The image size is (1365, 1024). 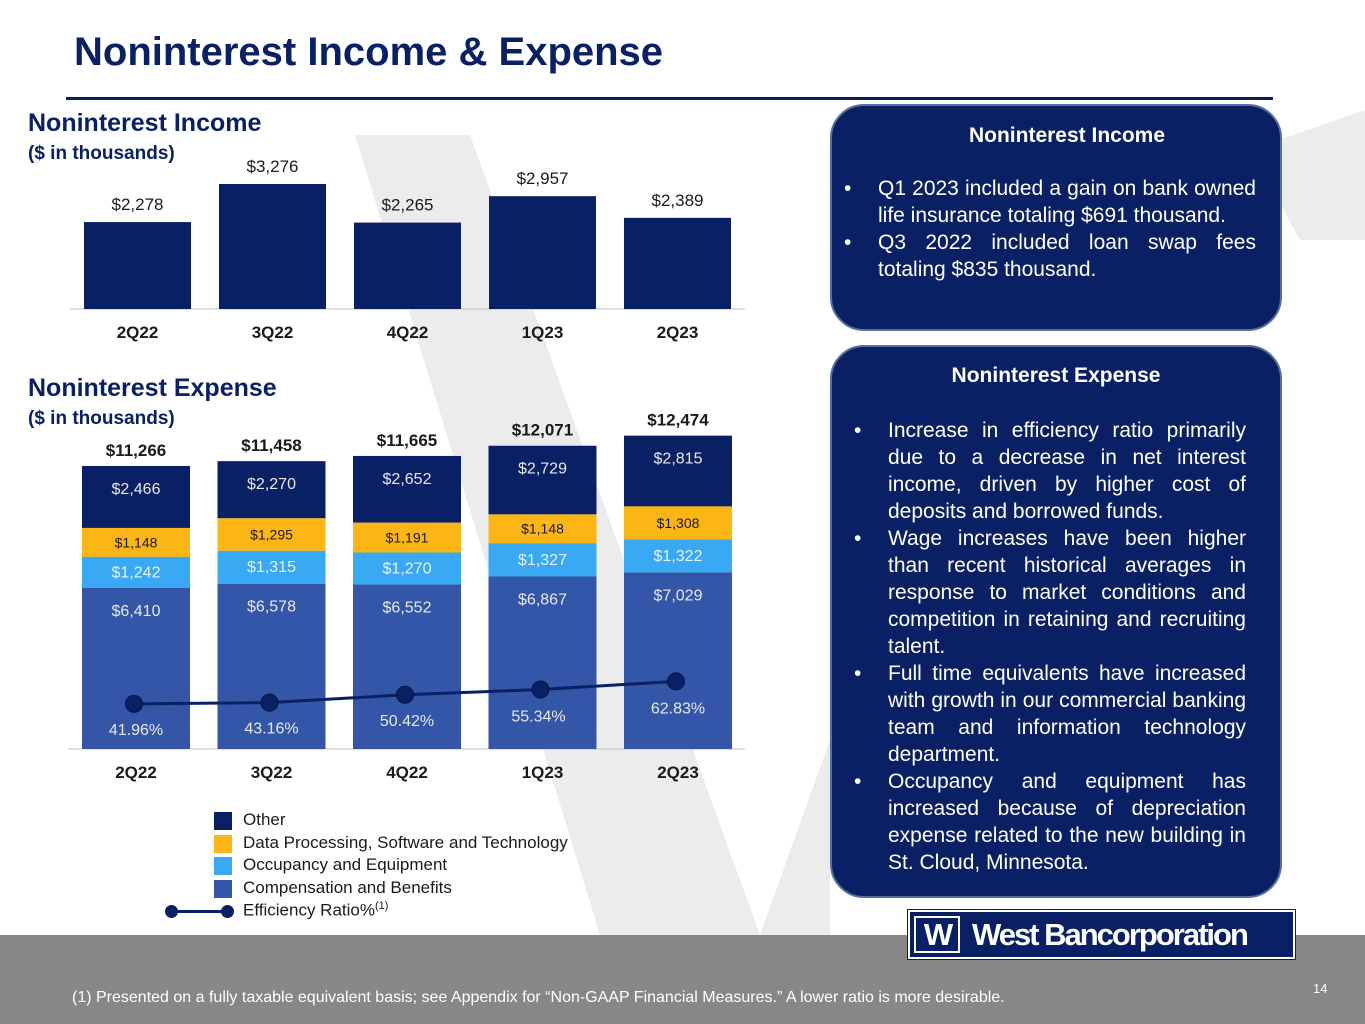 I want to click on expense-segment-label: $6,552, so click(x=407, y=607).